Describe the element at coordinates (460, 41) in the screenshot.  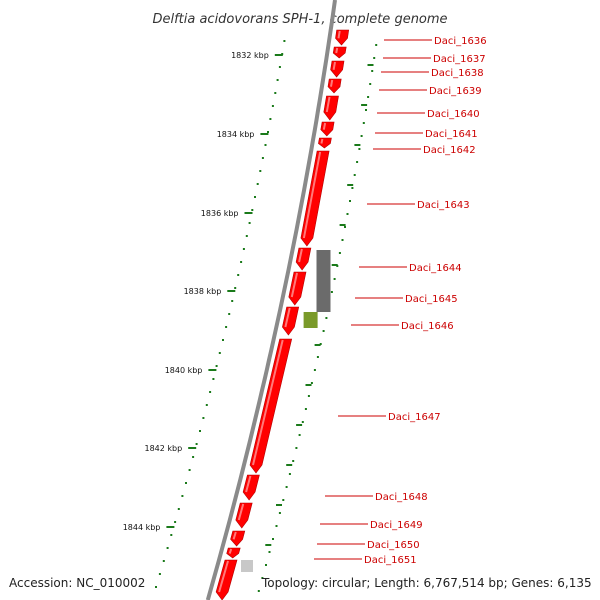
I see `gene-label: Daci_1636` at that location.